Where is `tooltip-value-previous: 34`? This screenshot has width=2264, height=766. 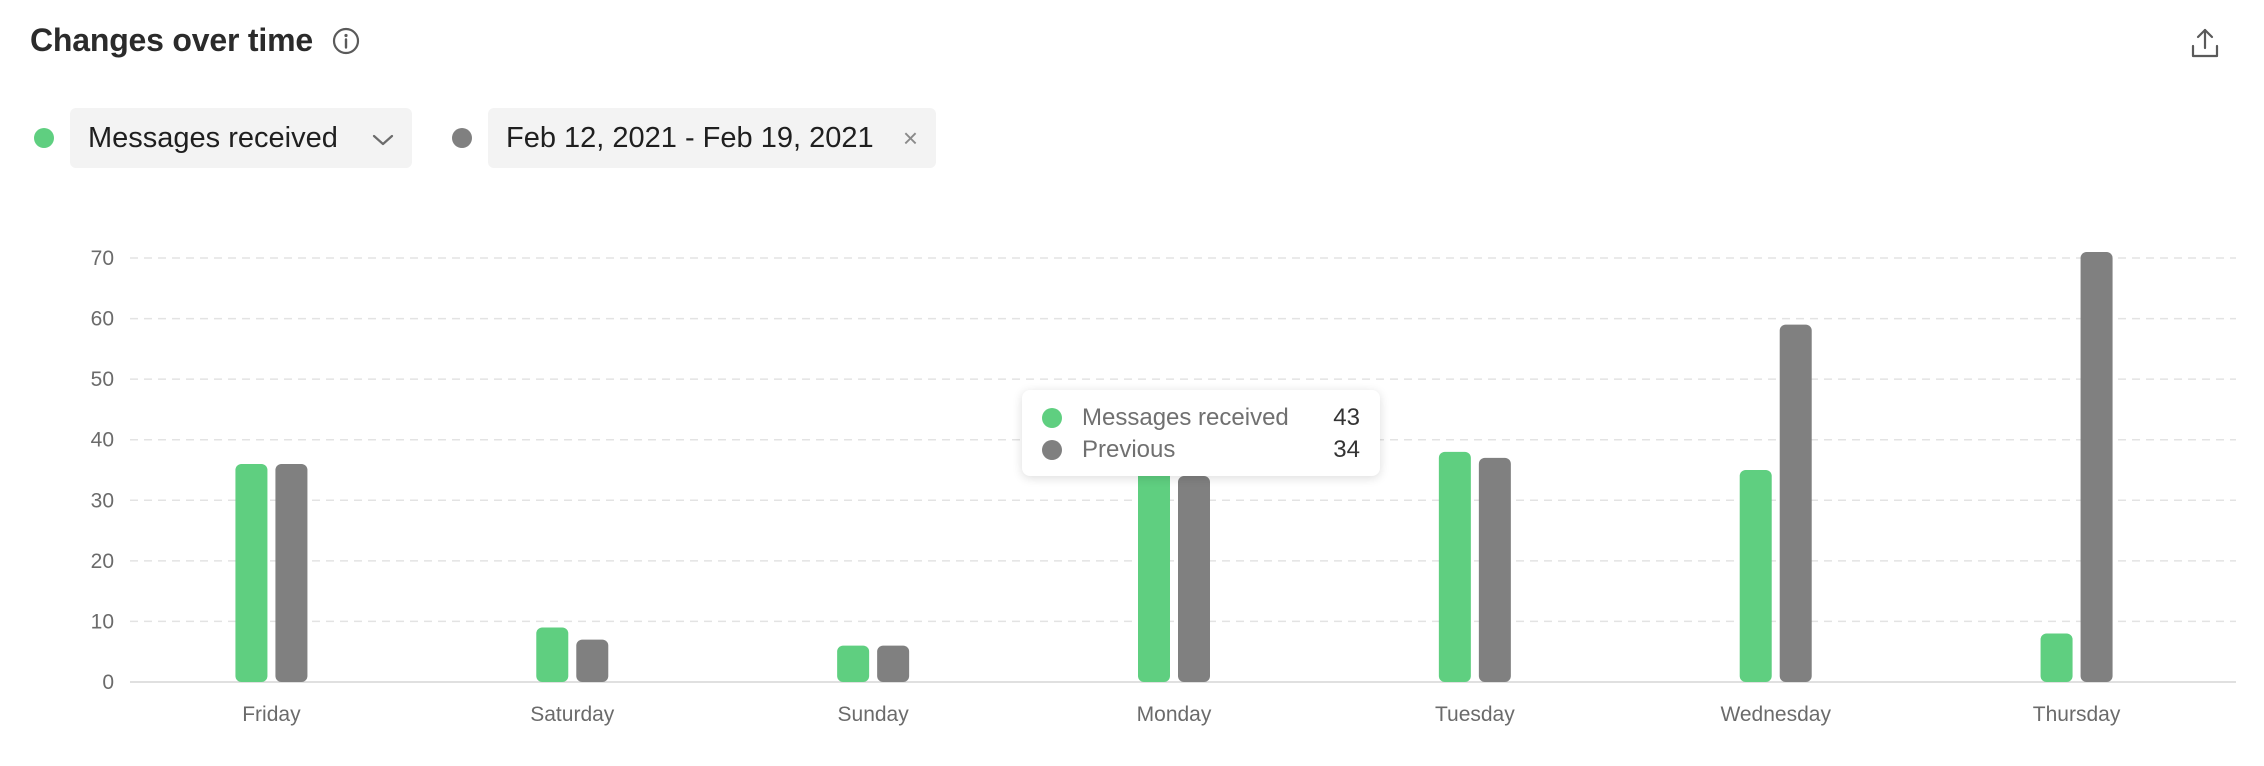 tooltip-value-previous: 34 is located at coordinates (1346, 449).